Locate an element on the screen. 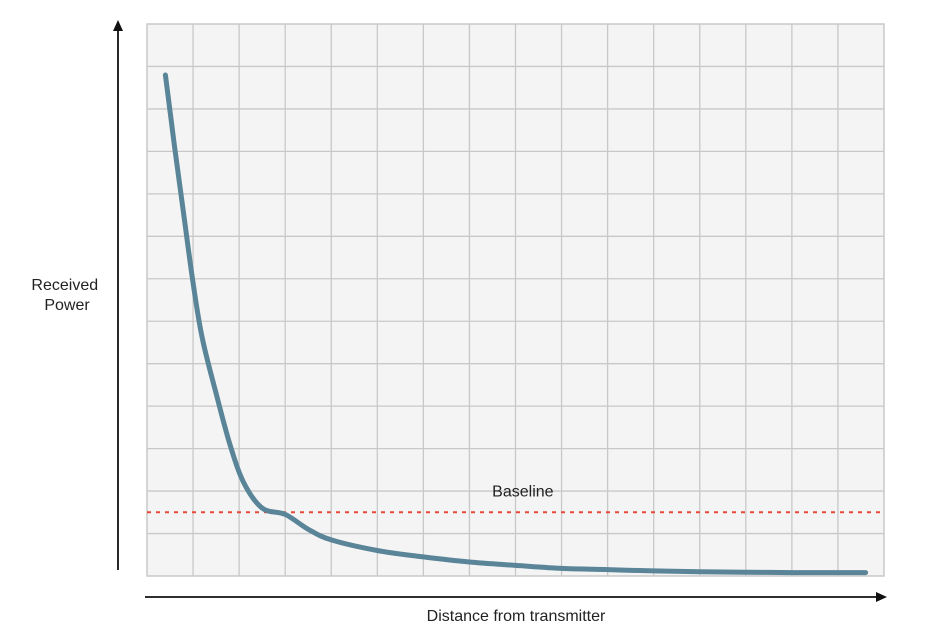 The width and height of the screenshot is (942, 641). y-axis-arrowhead is located at coordinates (118, 25).